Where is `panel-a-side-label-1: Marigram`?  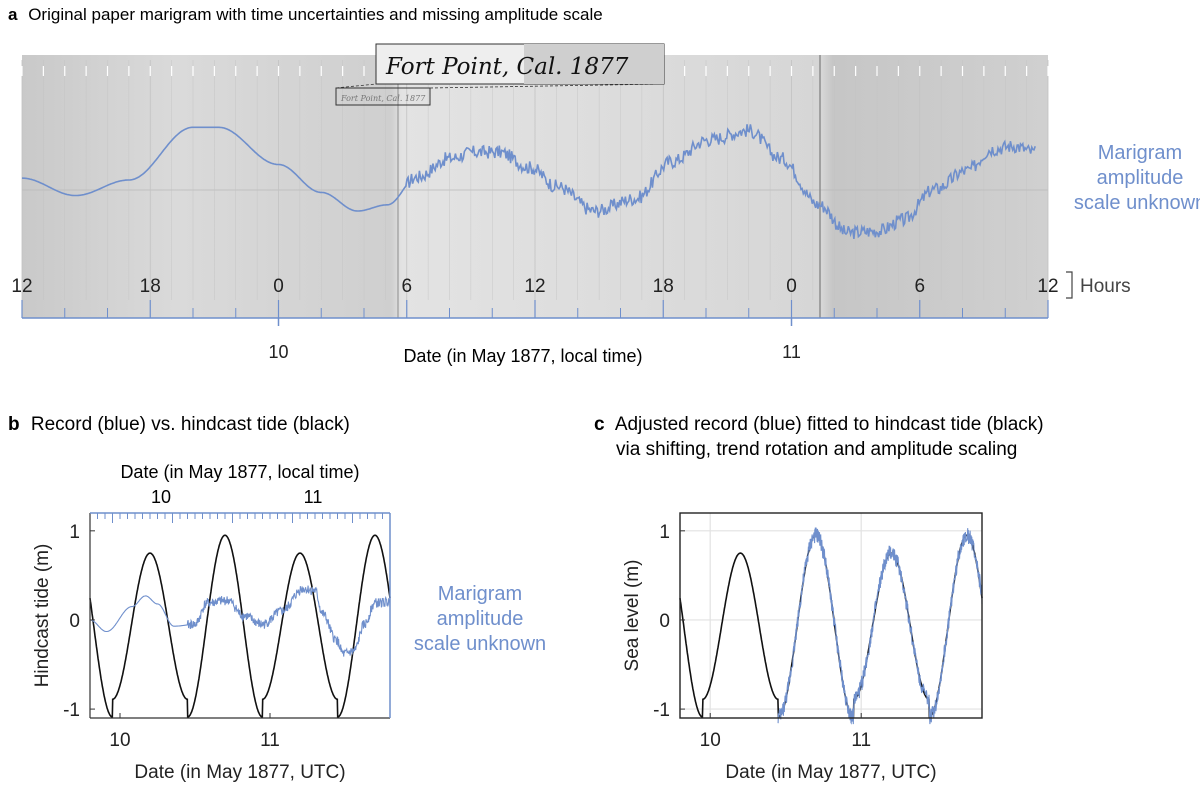 panel-a-side-label-1: Marigram is located at coordinates (1140, 153).